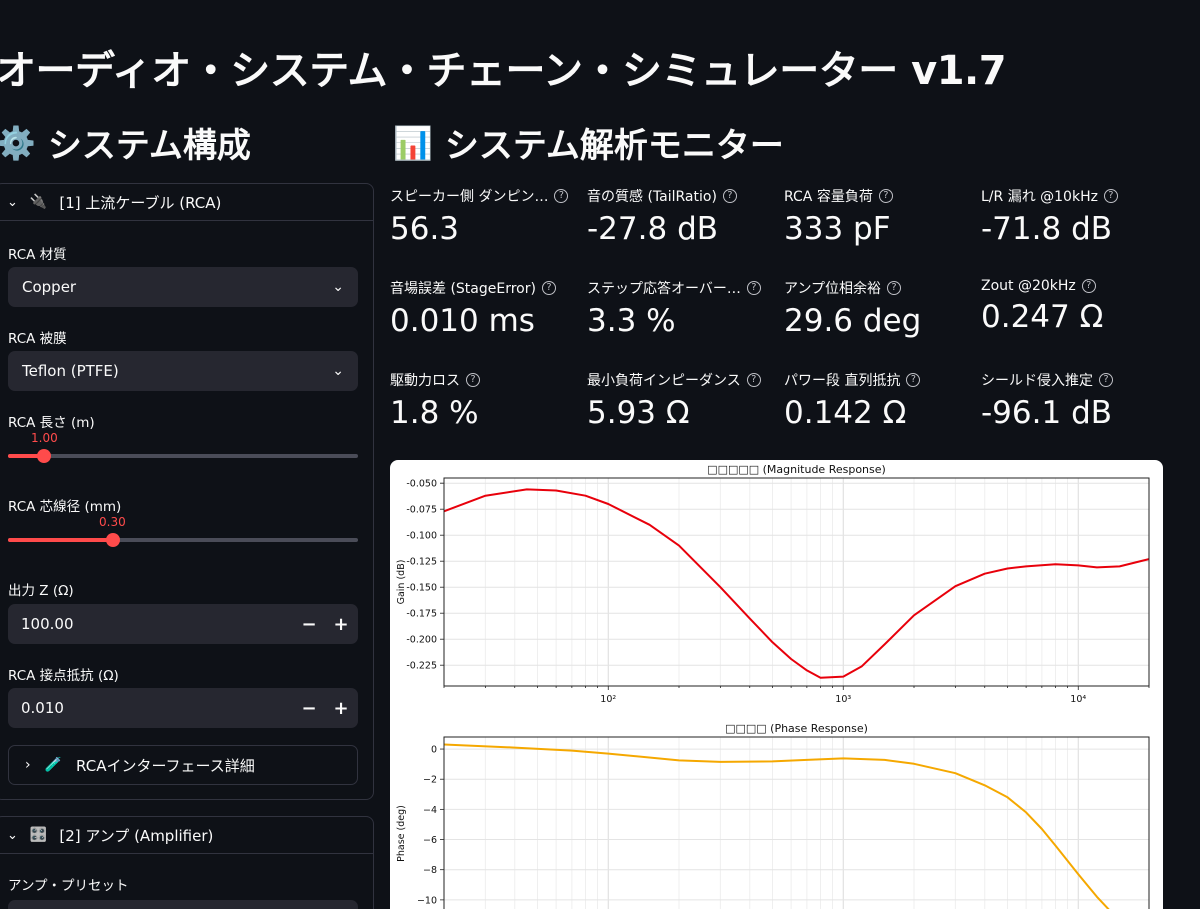 The height and width of the screenshot is (909, 1200). I want to click on rca-conductor-value: 0.30, so click(112, 522).